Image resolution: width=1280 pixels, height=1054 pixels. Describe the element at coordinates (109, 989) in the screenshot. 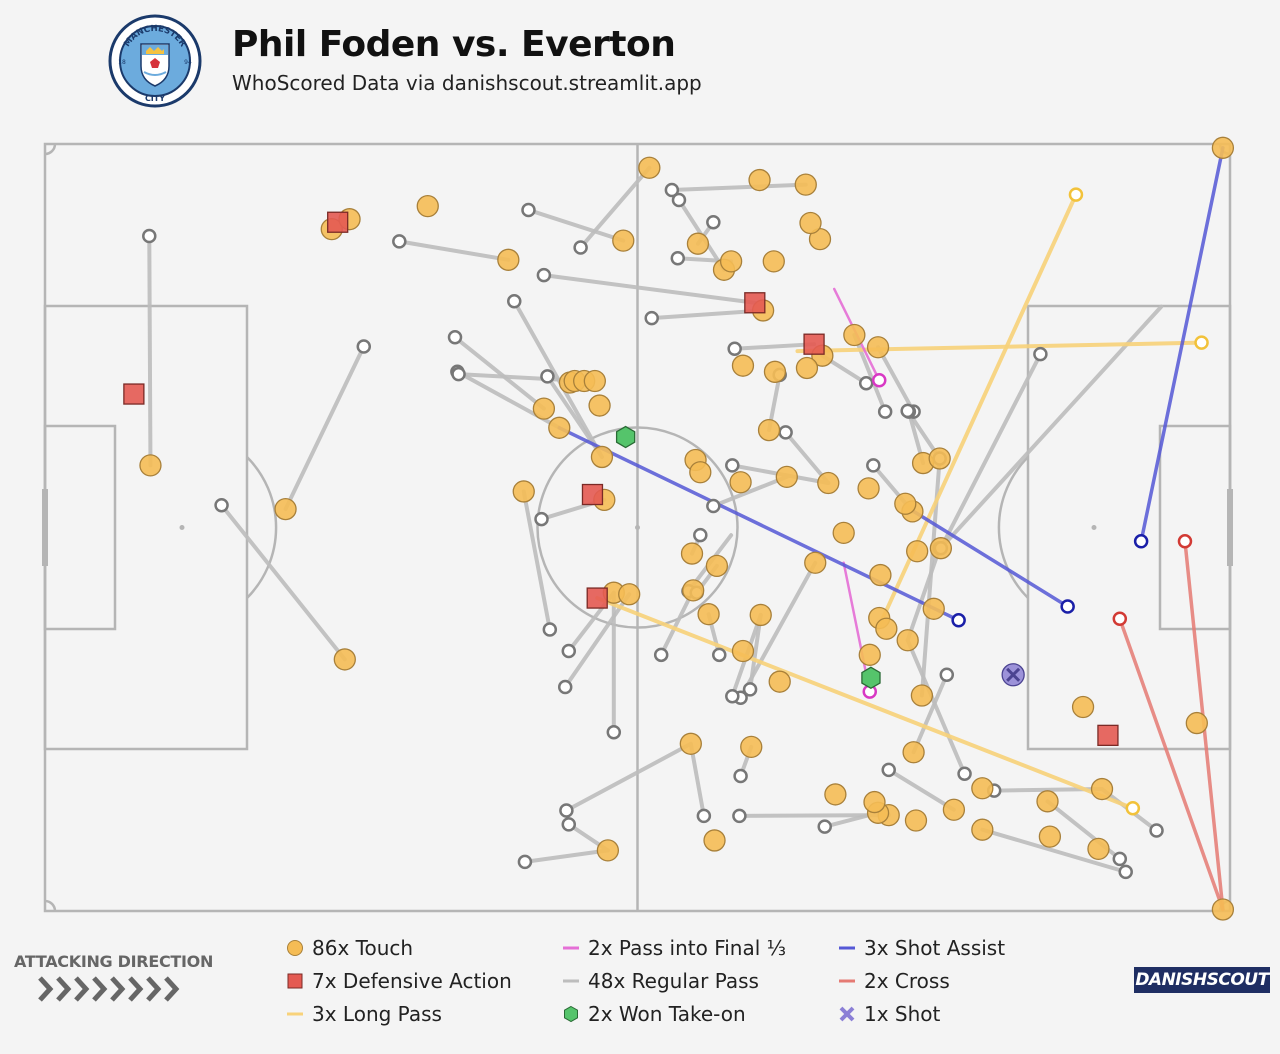

I see `attacking-direction-arrows-icon` at that location.